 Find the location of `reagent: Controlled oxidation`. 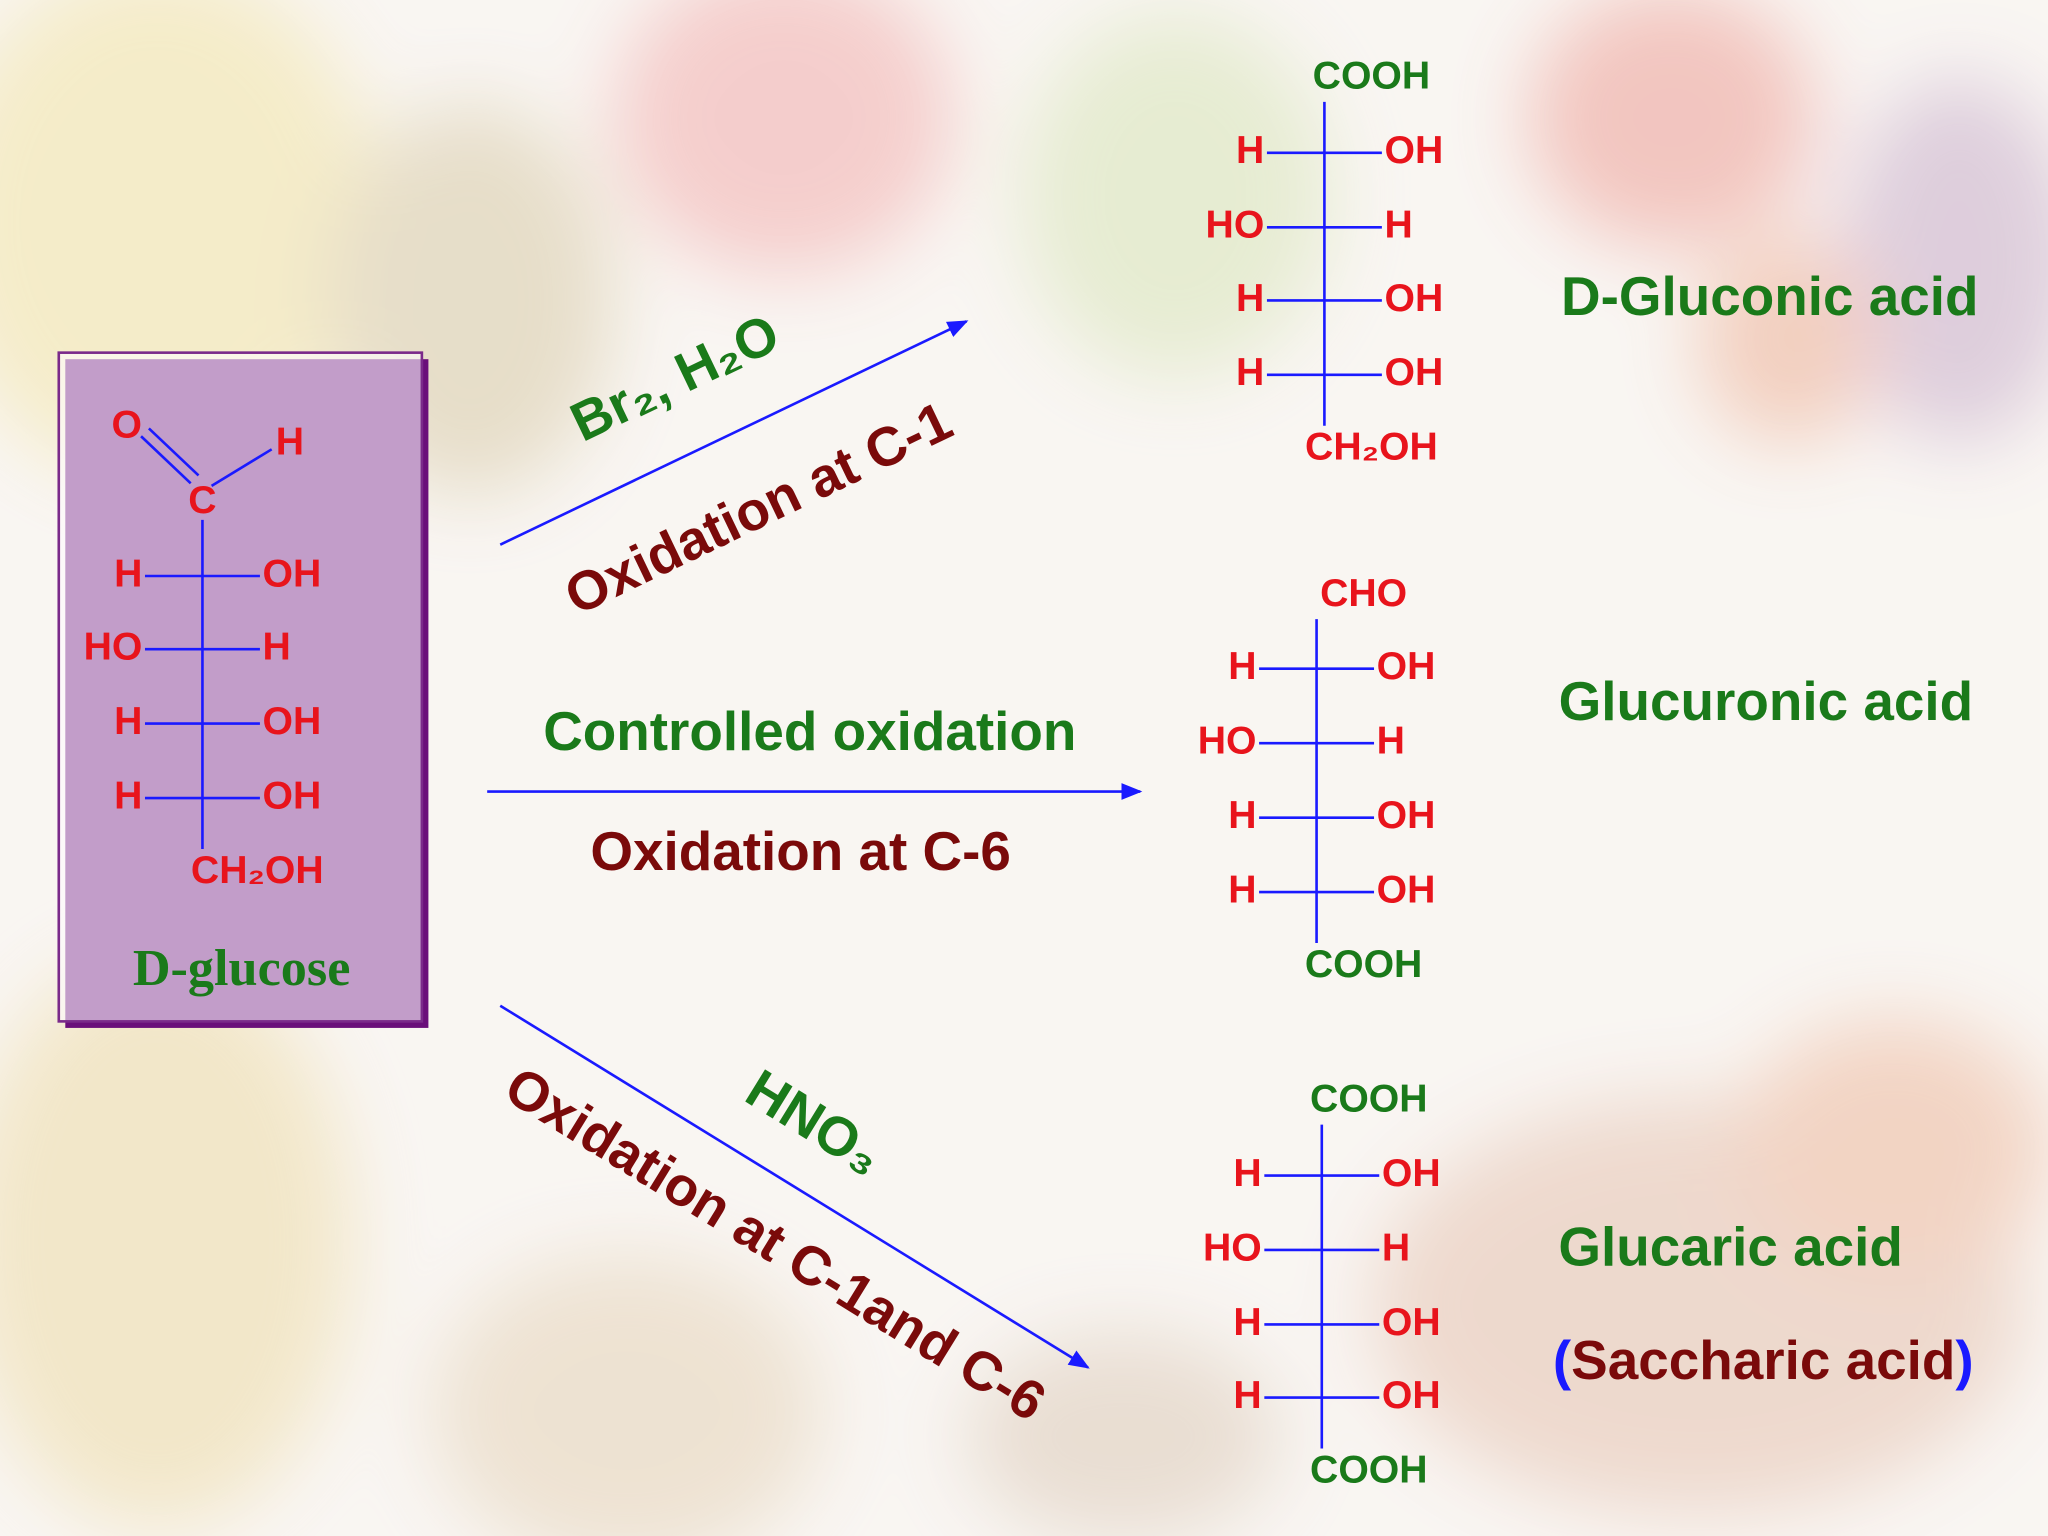

reagent: Controlled oxidation is located at coordinates (809, 731).